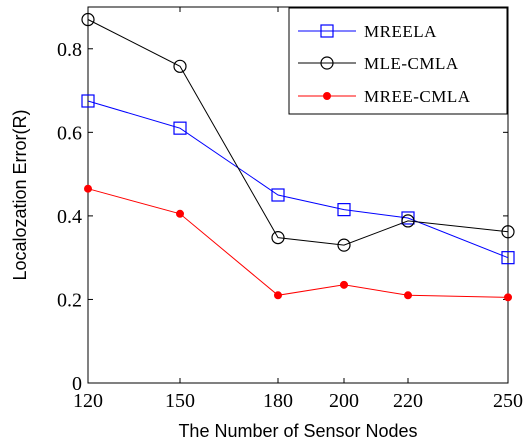 This screenshot has width=526, height=443. Describe the element at coordinates (69, 217) in the screenshot. I see `y-tick-label: 0.4` at that location.